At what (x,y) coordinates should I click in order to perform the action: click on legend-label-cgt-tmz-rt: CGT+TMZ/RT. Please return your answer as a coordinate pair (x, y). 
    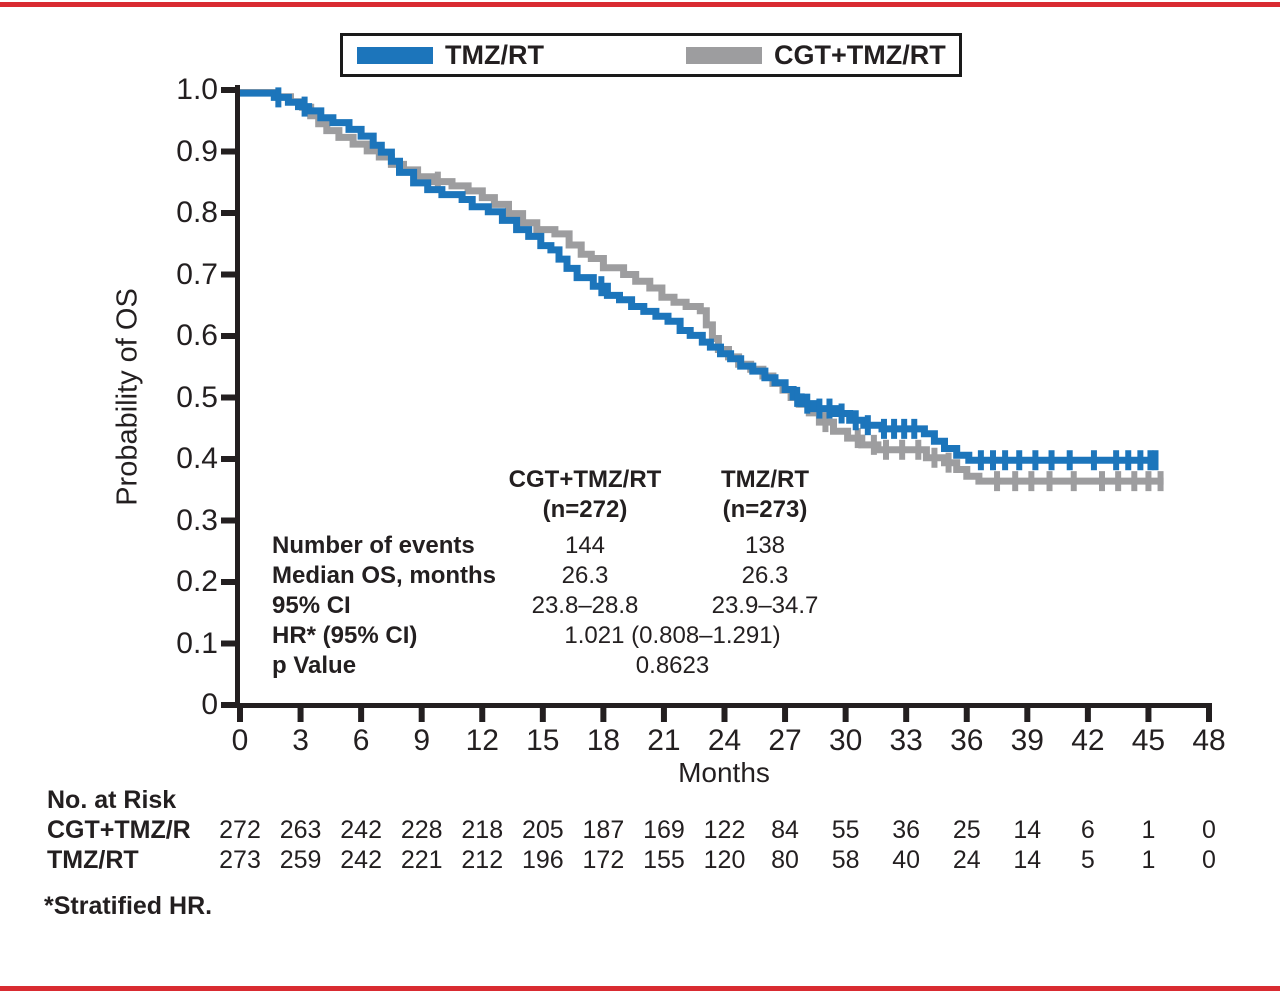
    Looking at the image, I should click on (859, 54).